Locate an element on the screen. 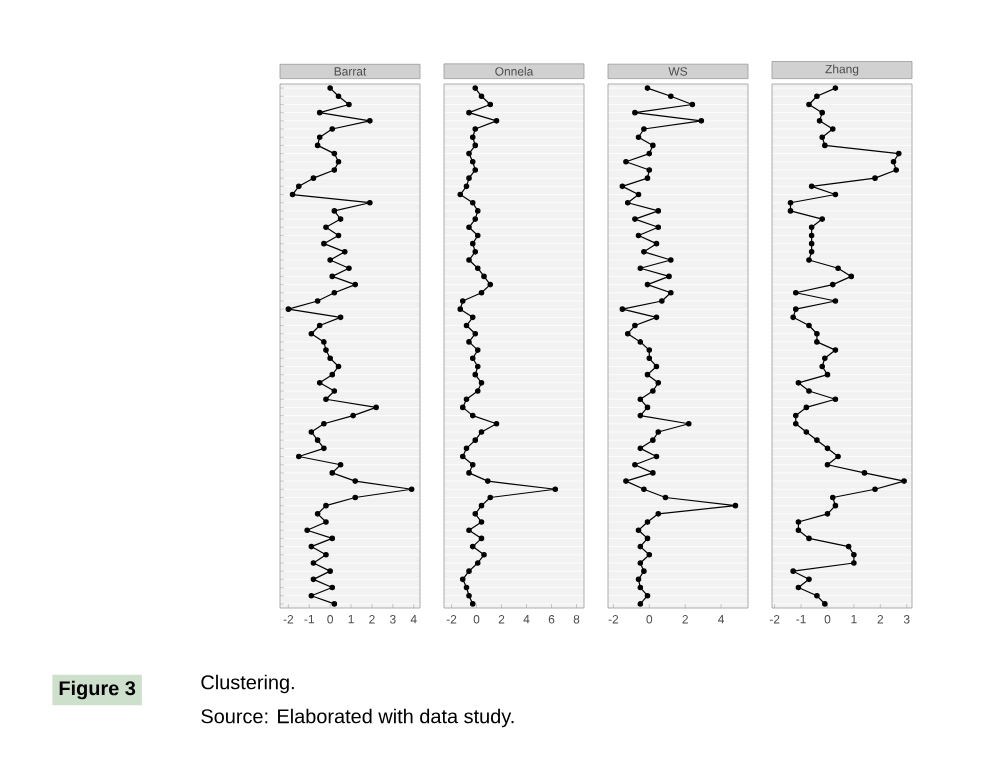 The width and height of the screenshot is (994, 784). source-note: Source: Elaborated with data study. is located at coordinates (357, 718).